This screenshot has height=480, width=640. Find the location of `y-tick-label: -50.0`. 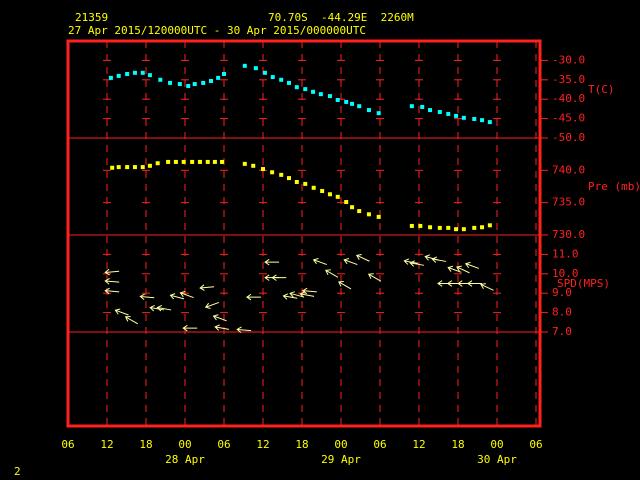

y-tick-label: -50.0 is located at coordinates (568, 137).